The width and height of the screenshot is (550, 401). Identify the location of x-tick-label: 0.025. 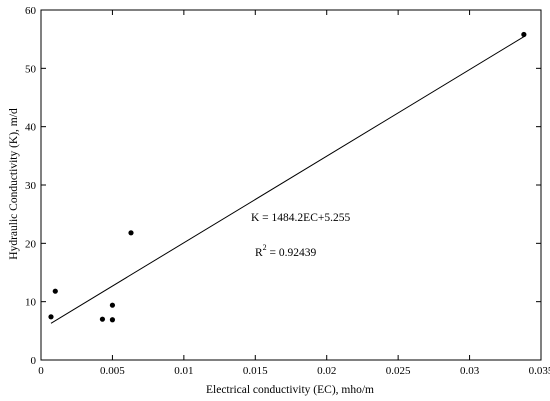
(398, 371).